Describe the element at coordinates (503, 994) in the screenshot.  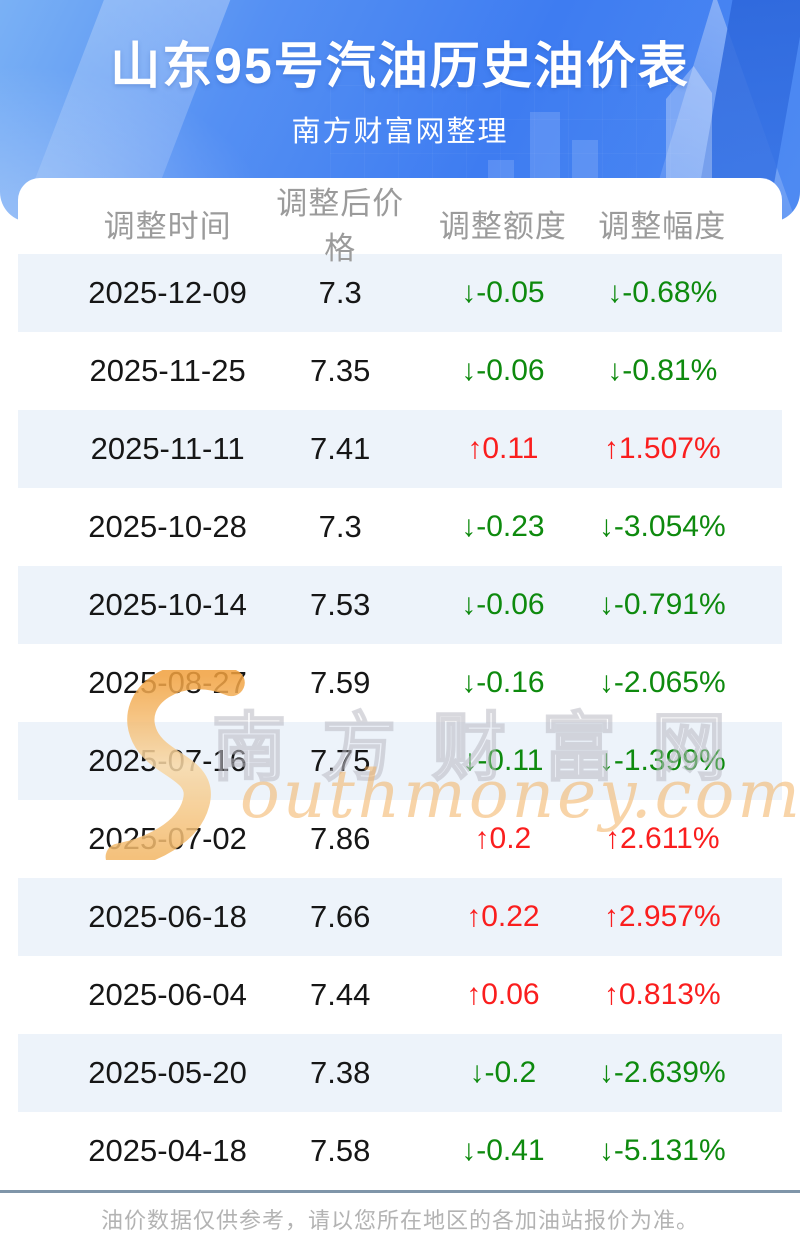
I see `cell-amount: ↑0.06` at that location.